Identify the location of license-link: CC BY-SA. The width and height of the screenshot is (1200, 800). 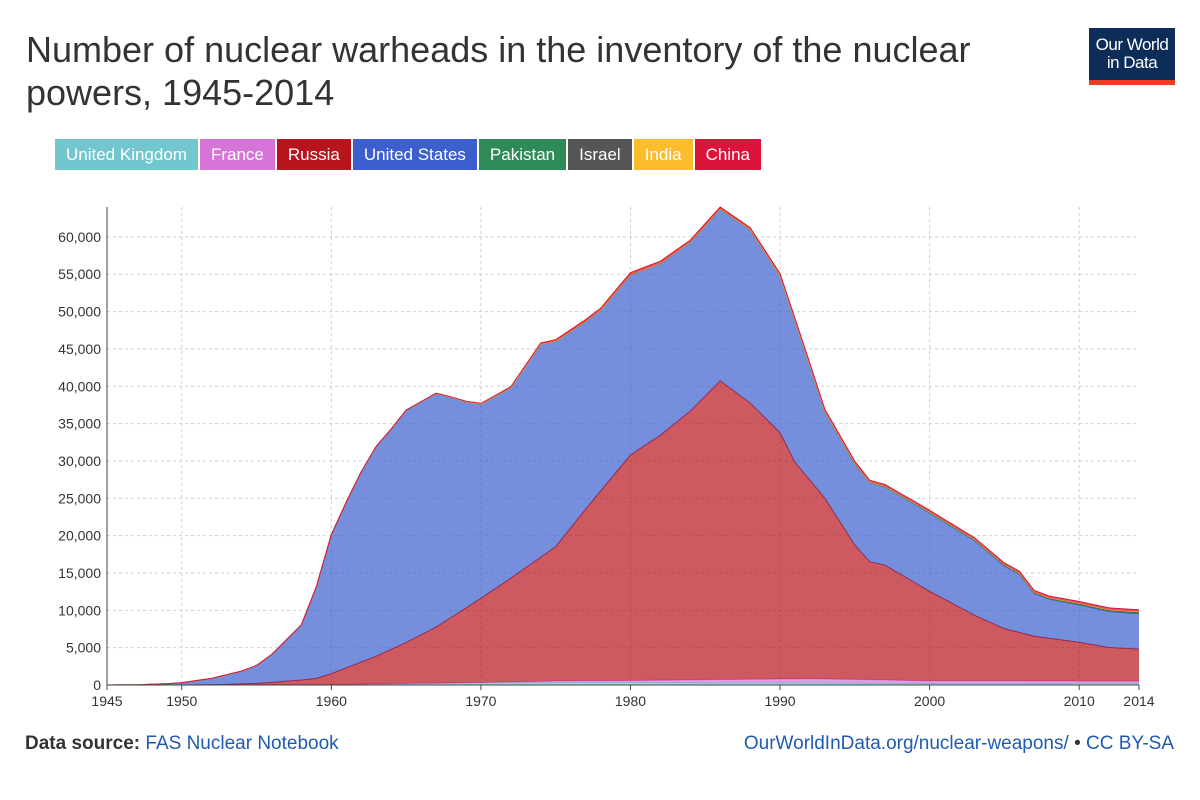
(1130, 743).